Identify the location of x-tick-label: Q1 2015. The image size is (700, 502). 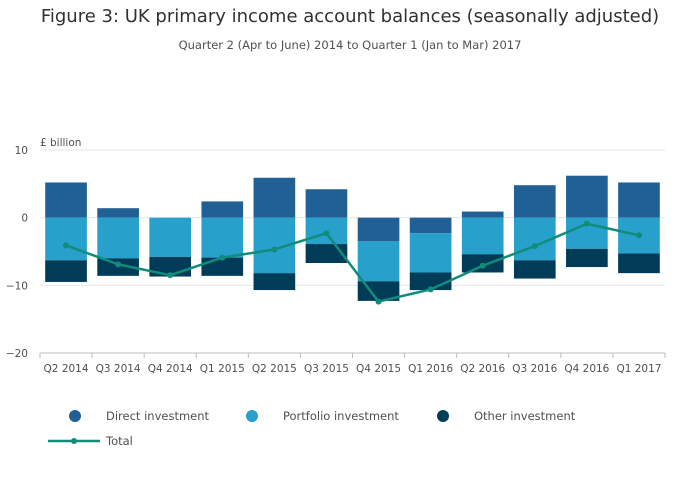
(222, 369).